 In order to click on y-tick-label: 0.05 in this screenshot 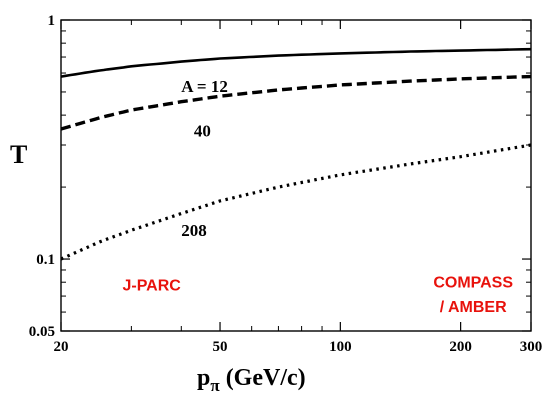, I will do `click(42, 332)`.